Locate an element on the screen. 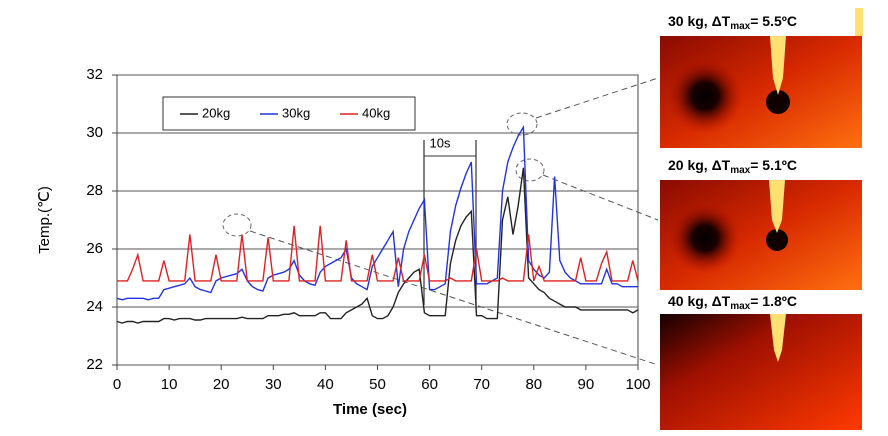  x-tick-label: 100 is located at coordinates (637, 384).